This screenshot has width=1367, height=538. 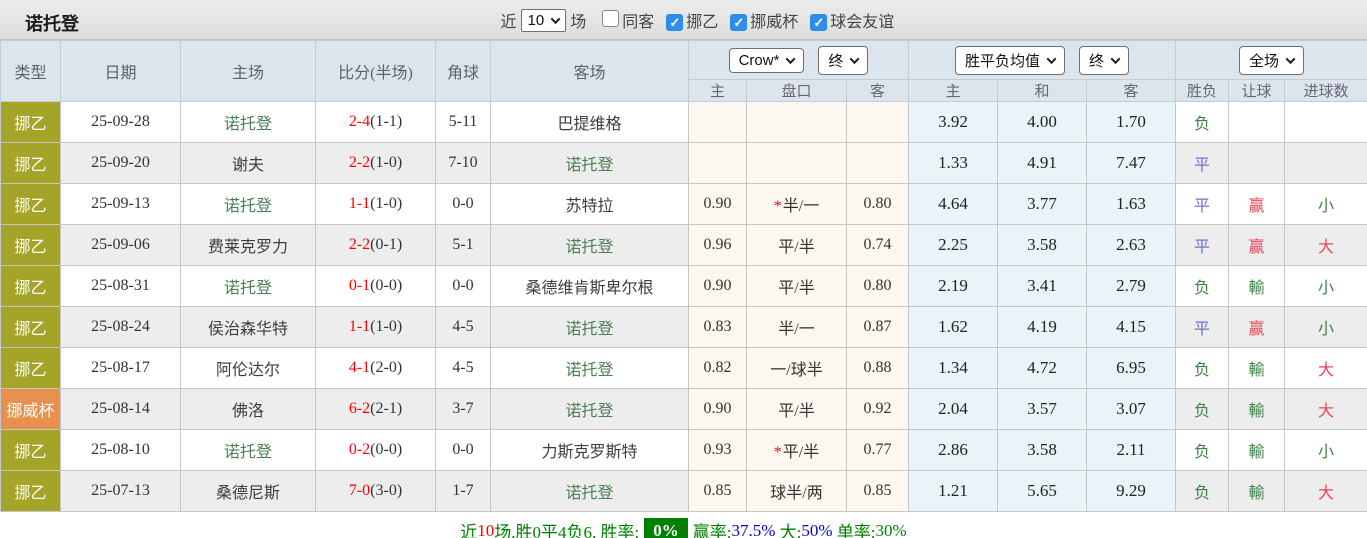 I want to click on odds-source-select: Crow*, so click(x=766, y=60).